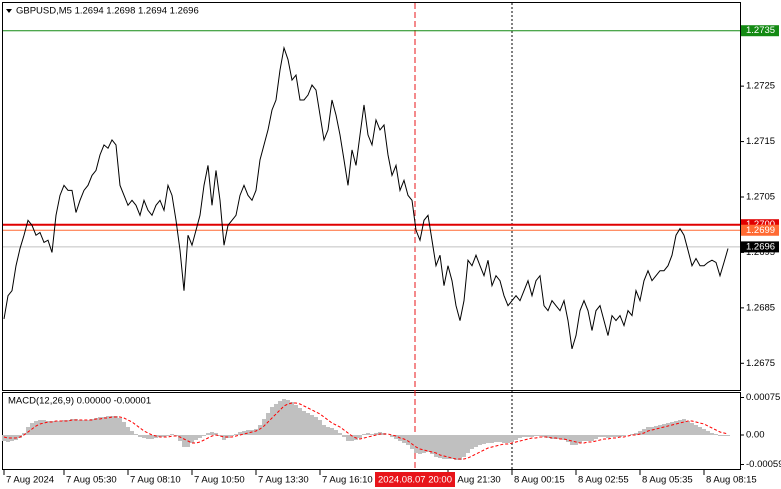  I want to click on crosshair-label: 2024.08.07 20:00, so click(415, 480).